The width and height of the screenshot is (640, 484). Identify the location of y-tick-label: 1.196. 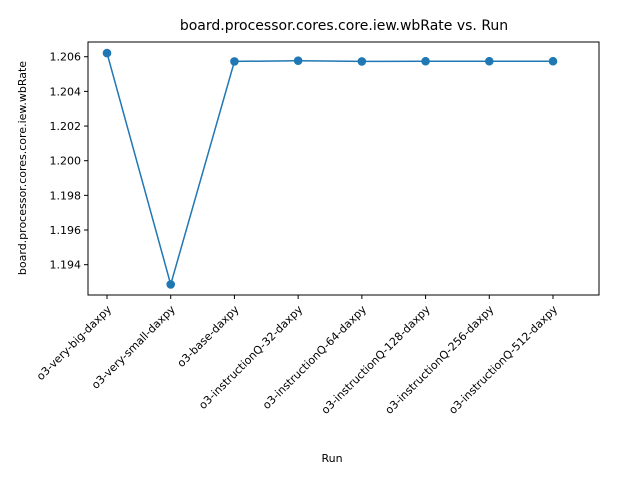
(66, 230).